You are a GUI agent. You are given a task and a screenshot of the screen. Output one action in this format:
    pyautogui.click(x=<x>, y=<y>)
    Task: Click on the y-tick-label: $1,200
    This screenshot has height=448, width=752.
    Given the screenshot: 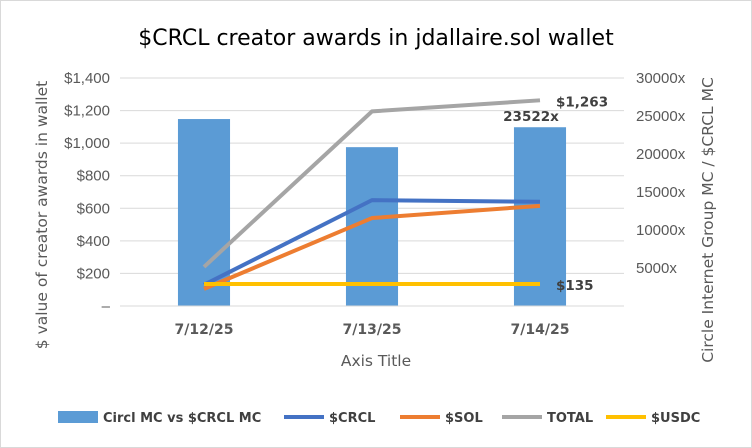 What is the action you would take?
    pyautogui.click(x=87, y=111)
    